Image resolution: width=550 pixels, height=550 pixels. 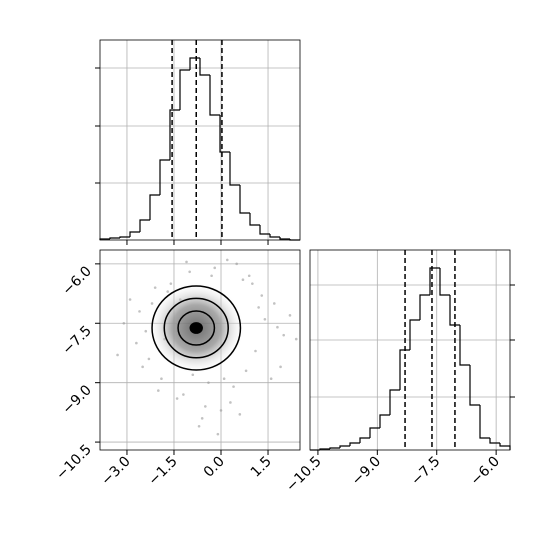 I want to click on x-tick-label: −1.5, so click(x=162, y=471).